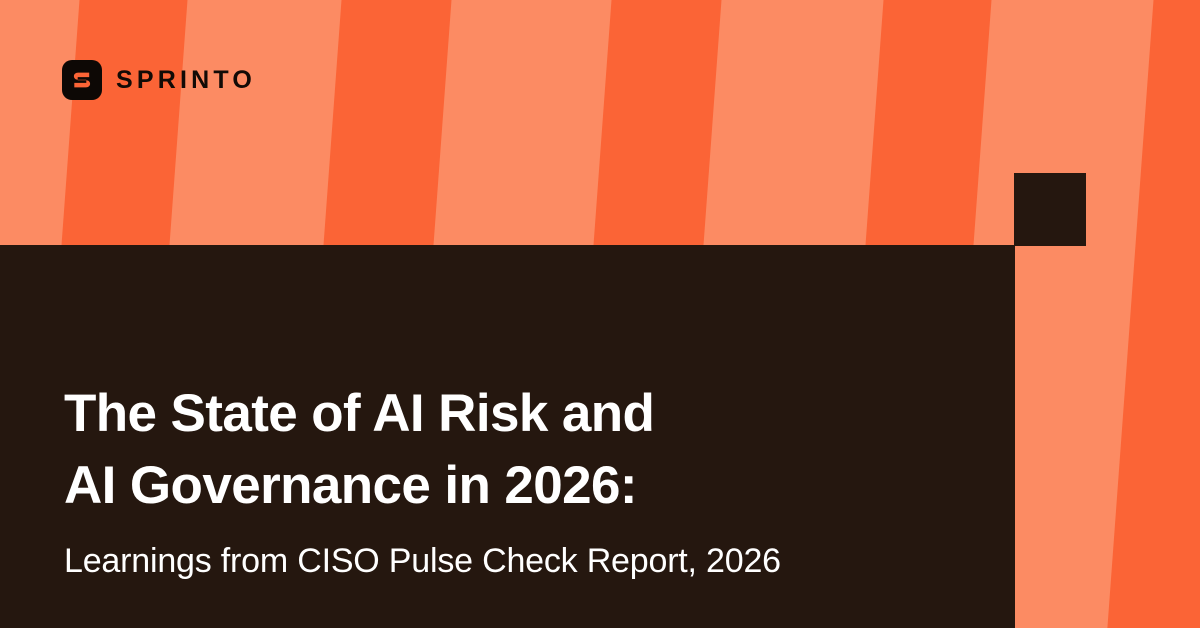 The width and height of the screenshot is (1200, 628). I want to click on sprinto-logo: SPRINTO, so click(159, 80).